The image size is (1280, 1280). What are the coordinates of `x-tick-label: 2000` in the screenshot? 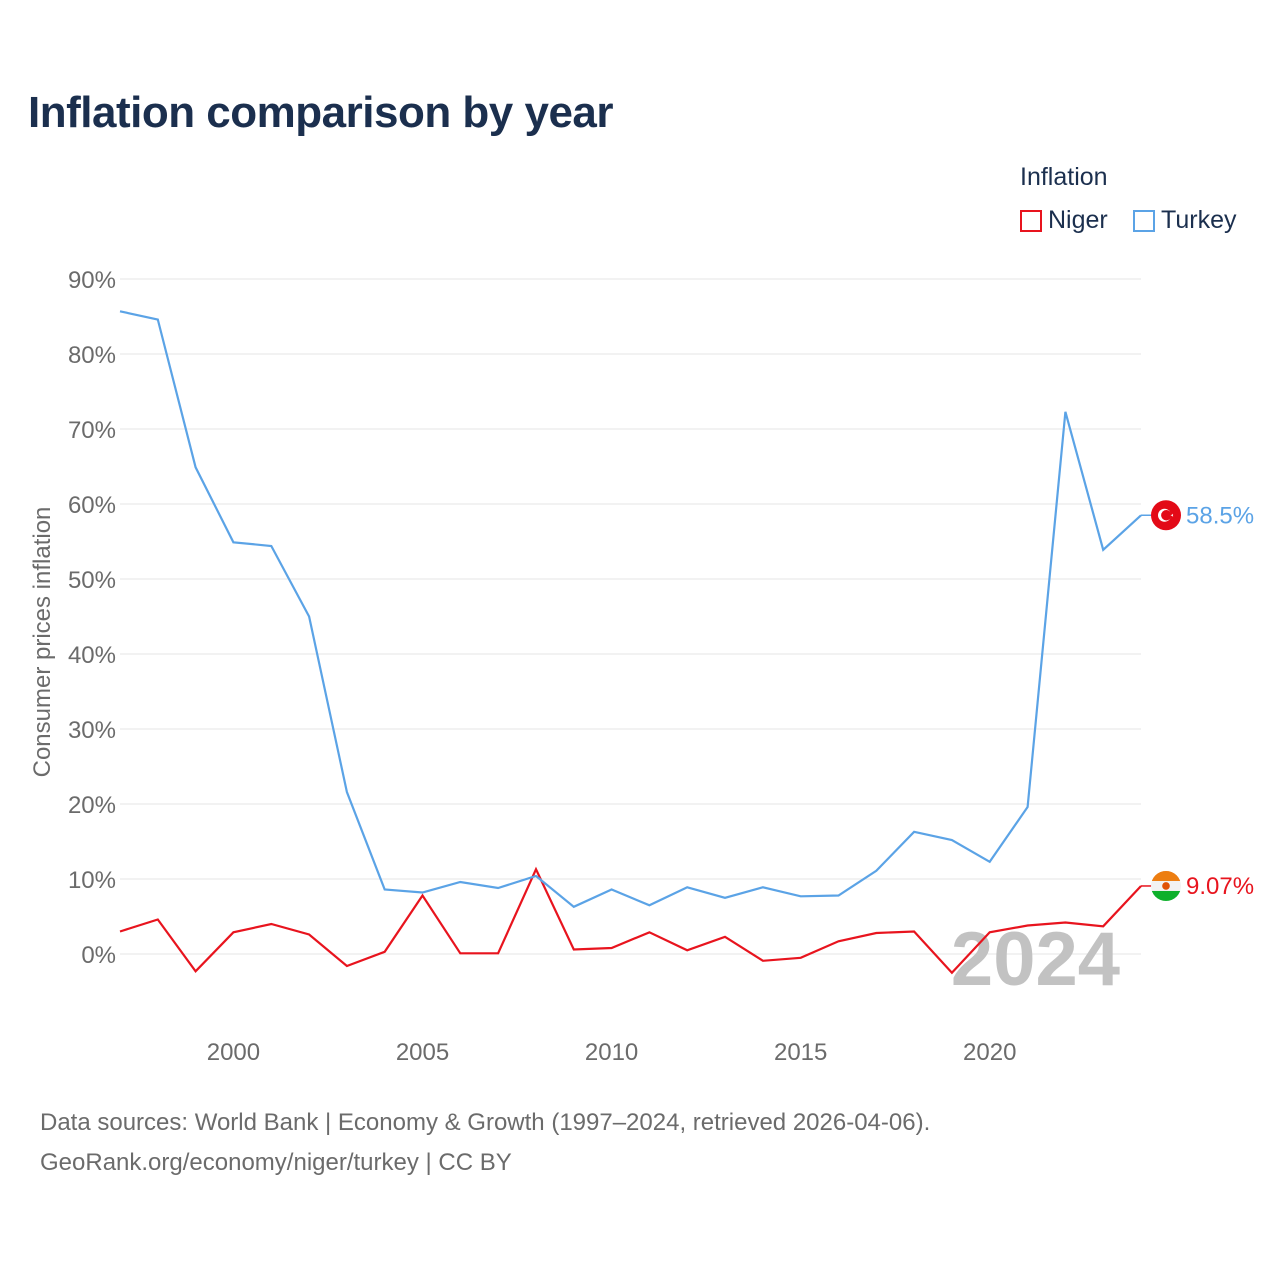 It's located at (233, 1052).